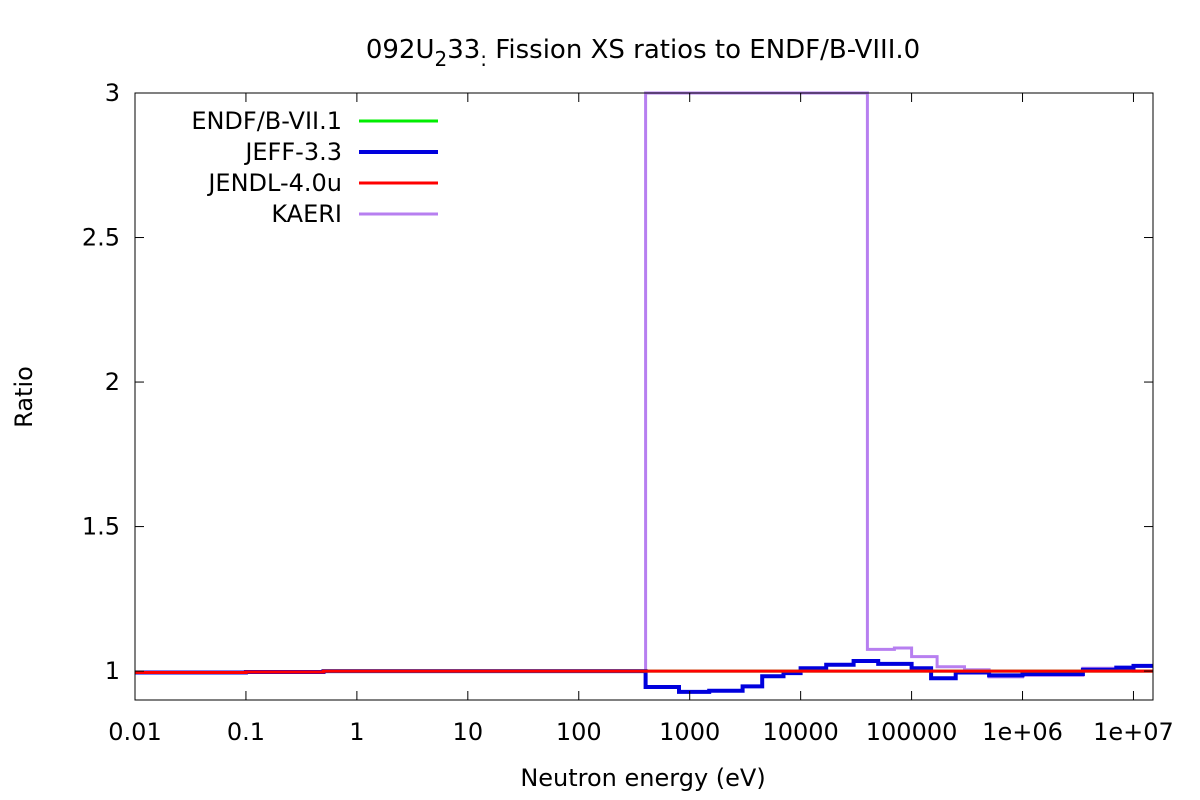  What do you see at coordinates (101, 238) in the screenshot?
I see `y-tick-label: 2.5` at bounding box center [101, 238].